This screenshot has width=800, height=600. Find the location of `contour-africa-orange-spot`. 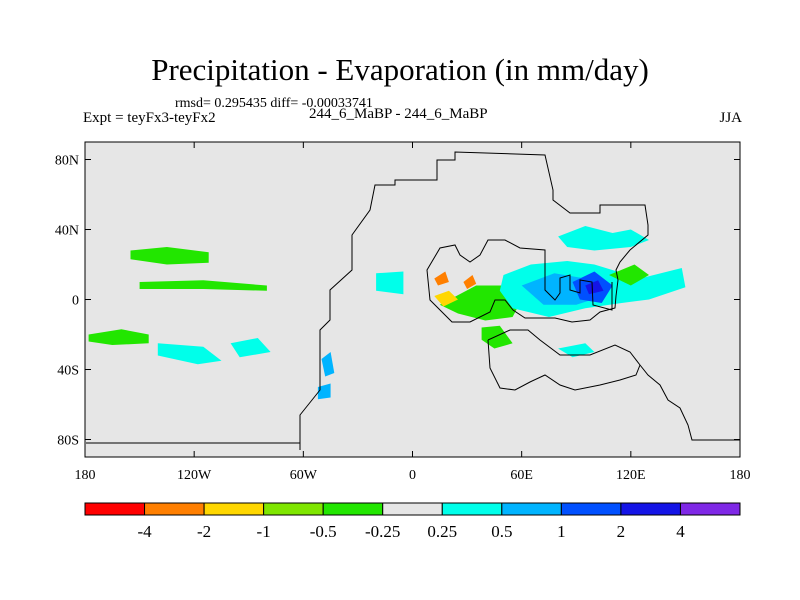

contour-africa-orange-spot is located at coordinates (441, 278).